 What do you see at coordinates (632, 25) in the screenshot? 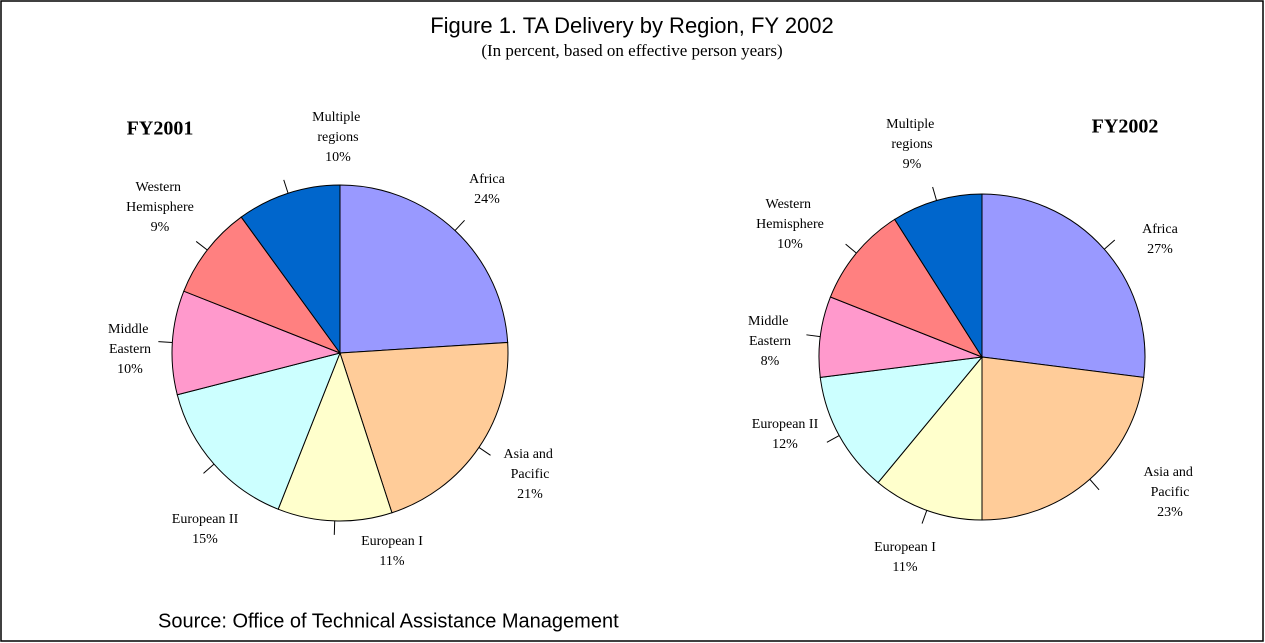
I see `chart-title: Figure 1. TA Delivery by Region, FY 2002` at bounding box center [632, 25].